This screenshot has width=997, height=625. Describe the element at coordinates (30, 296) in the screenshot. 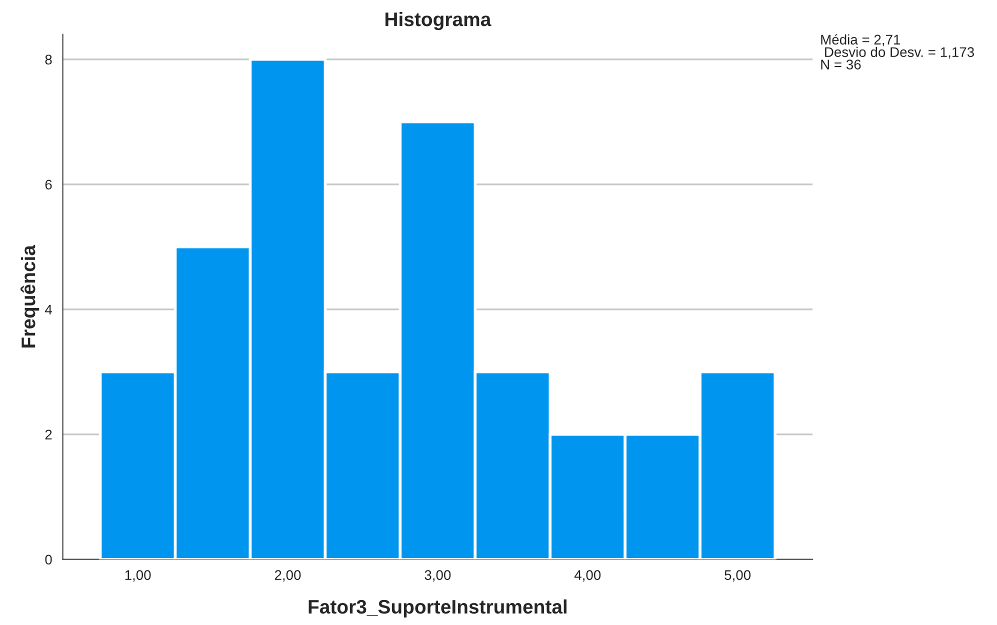

I see `y-axis-title: Frequência` at that location.